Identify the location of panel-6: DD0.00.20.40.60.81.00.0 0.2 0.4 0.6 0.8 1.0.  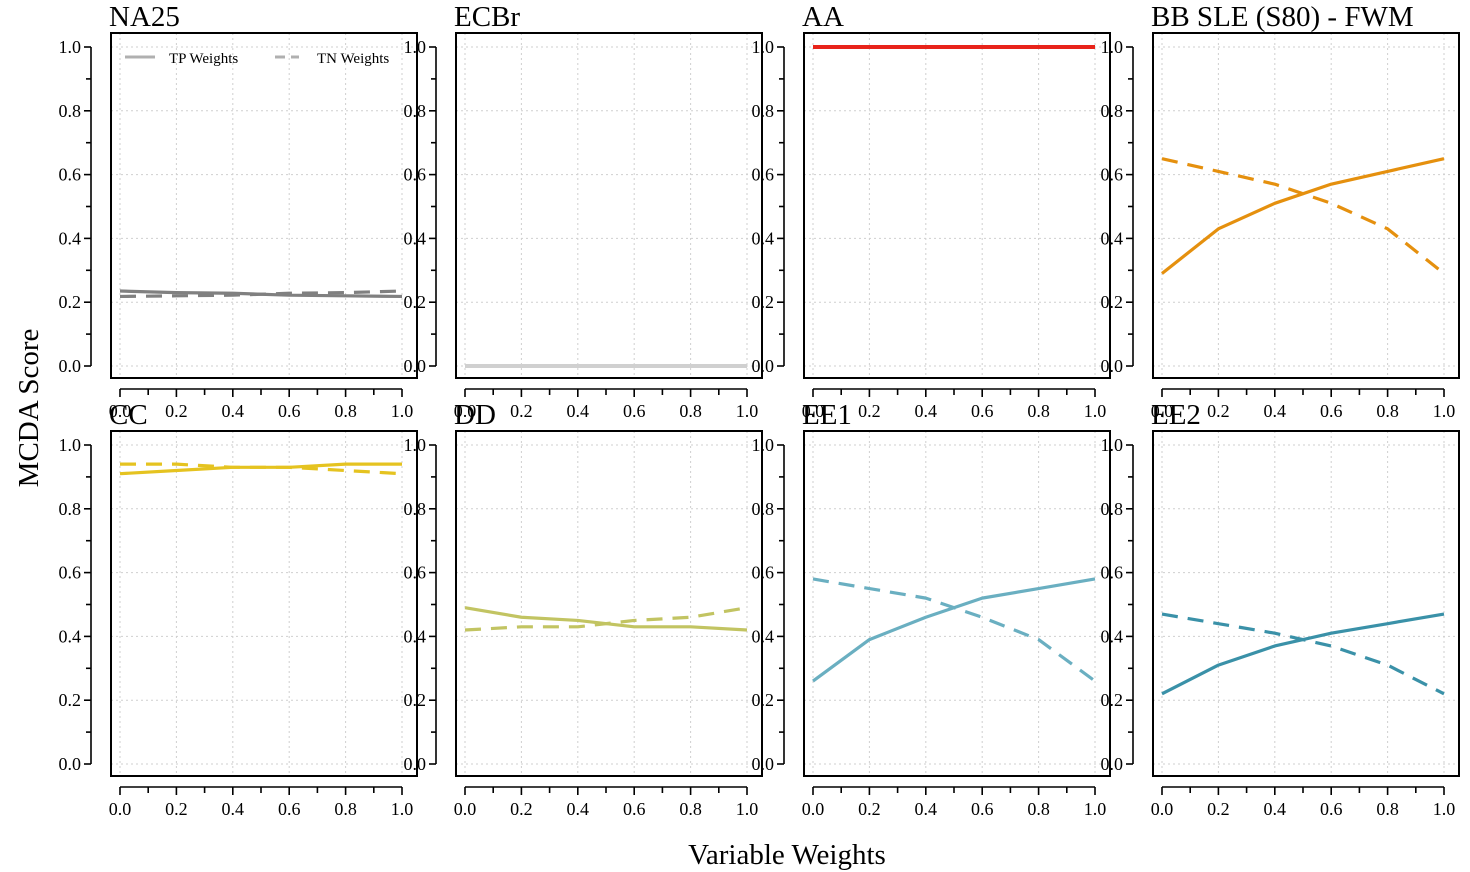
(583, 609).